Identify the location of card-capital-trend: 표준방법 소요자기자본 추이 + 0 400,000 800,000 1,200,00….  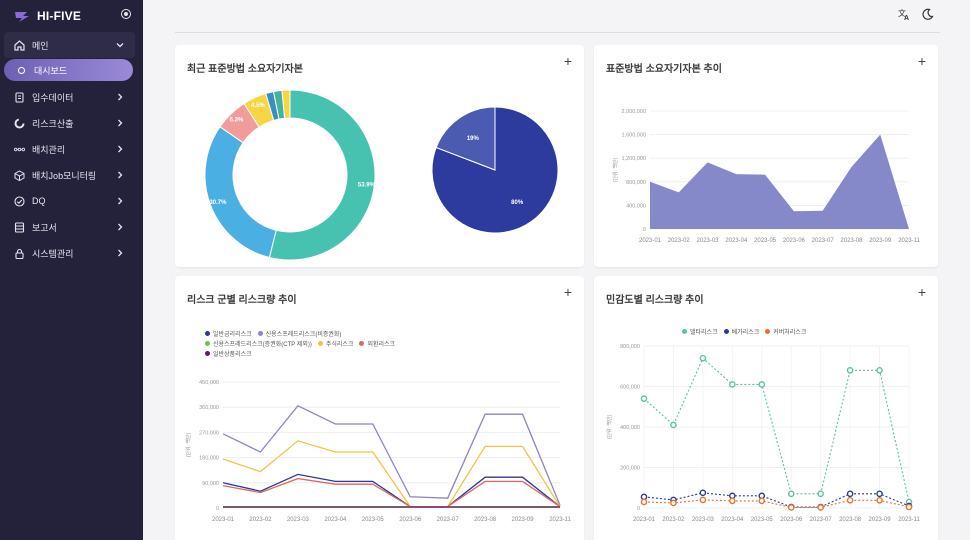
(766, 156).